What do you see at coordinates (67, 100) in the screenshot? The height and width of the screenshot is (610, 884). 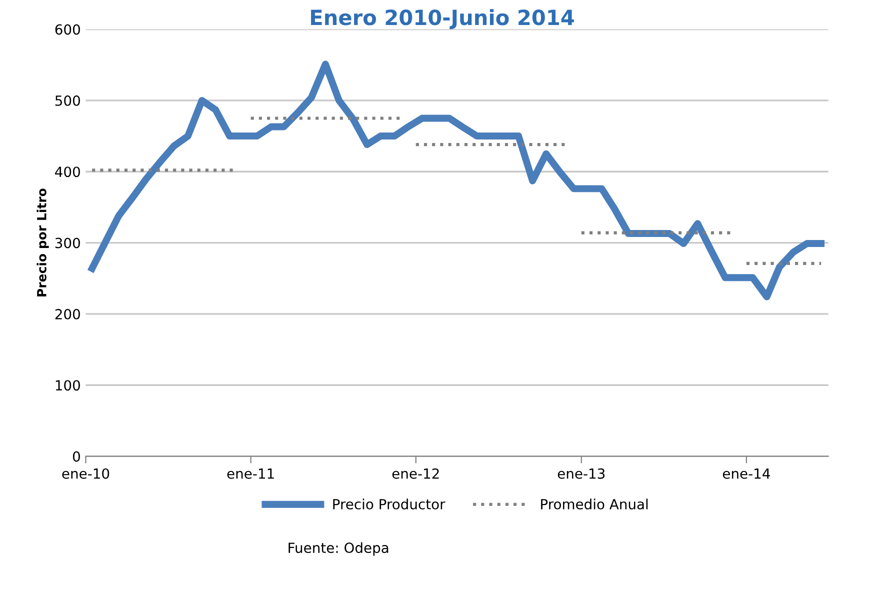 I see `y-tick-label: 500` at bounding box center [67, 100].